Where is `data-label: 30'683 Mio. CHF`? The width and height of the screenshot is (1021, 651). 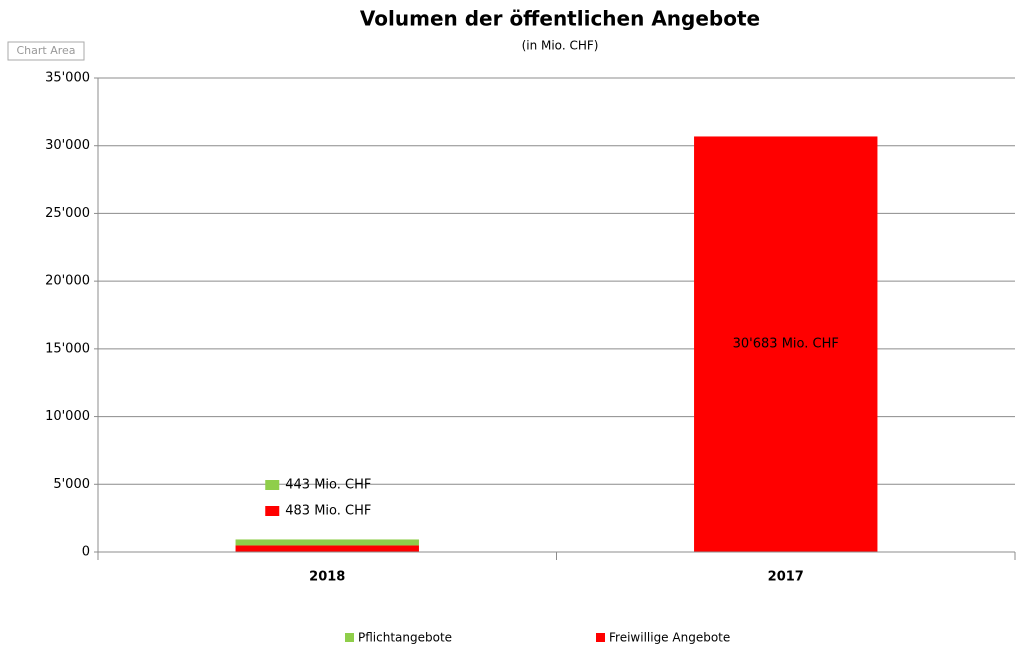
data-label: 30'683 Mio. CHF is located at coordinates (786, 344).